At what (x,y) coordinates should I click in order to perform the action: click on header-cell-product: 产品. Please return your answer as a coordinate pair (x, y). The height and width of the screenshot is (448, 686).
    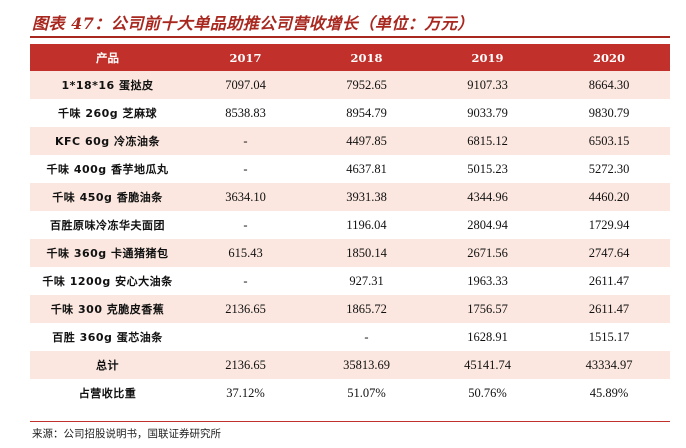
    Looking at the image, I should click on (107, 57).